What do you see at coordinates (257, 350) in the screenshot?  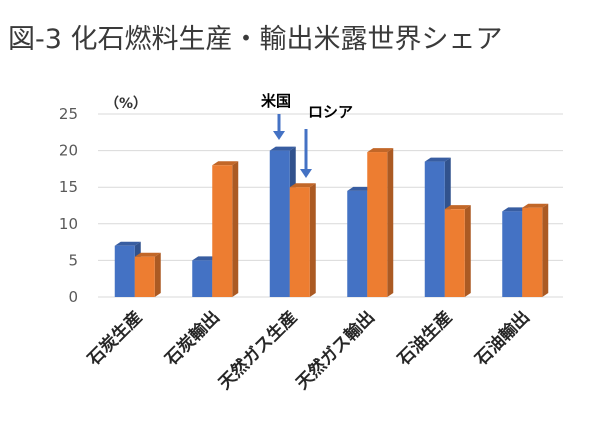 I see `x-category-label: 天然ガス生産` at bounding box center [257, 350].